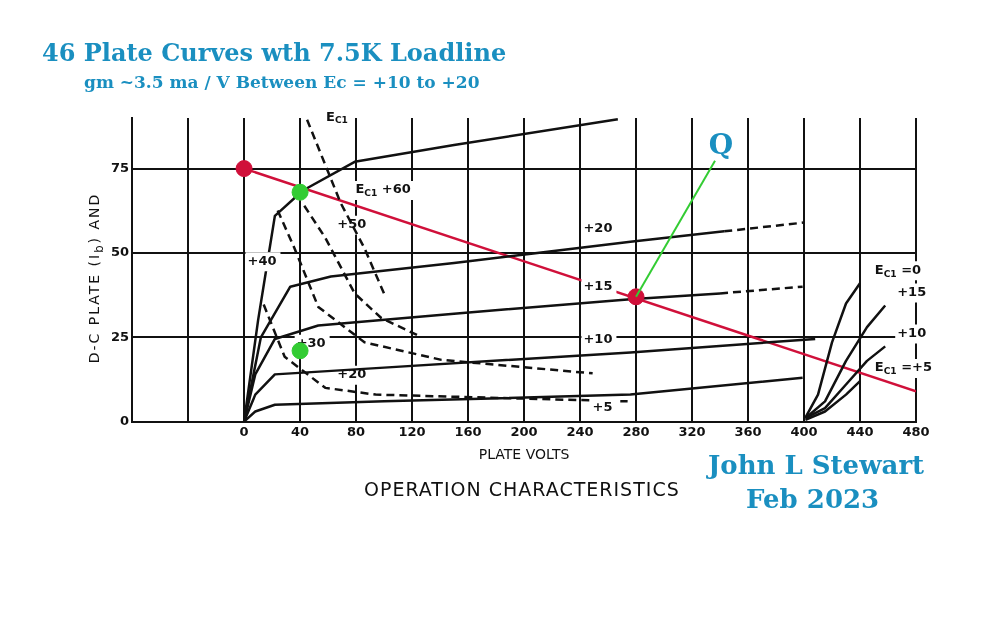 This screenshot has width=1008, height=624. What do you see at coordinates (120, 252) in the screenshot?
I see `y-tick-label: 50` at bounding box center [120, 252].